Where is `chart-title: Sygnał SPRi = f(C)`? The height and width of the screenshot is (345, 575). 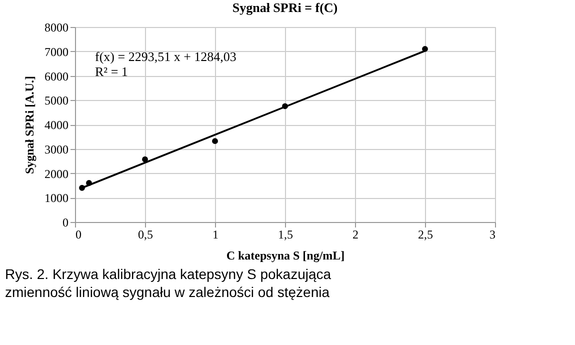
chart-title: Sygnał SPRi = f(C) is located at coordinates (285, 7).